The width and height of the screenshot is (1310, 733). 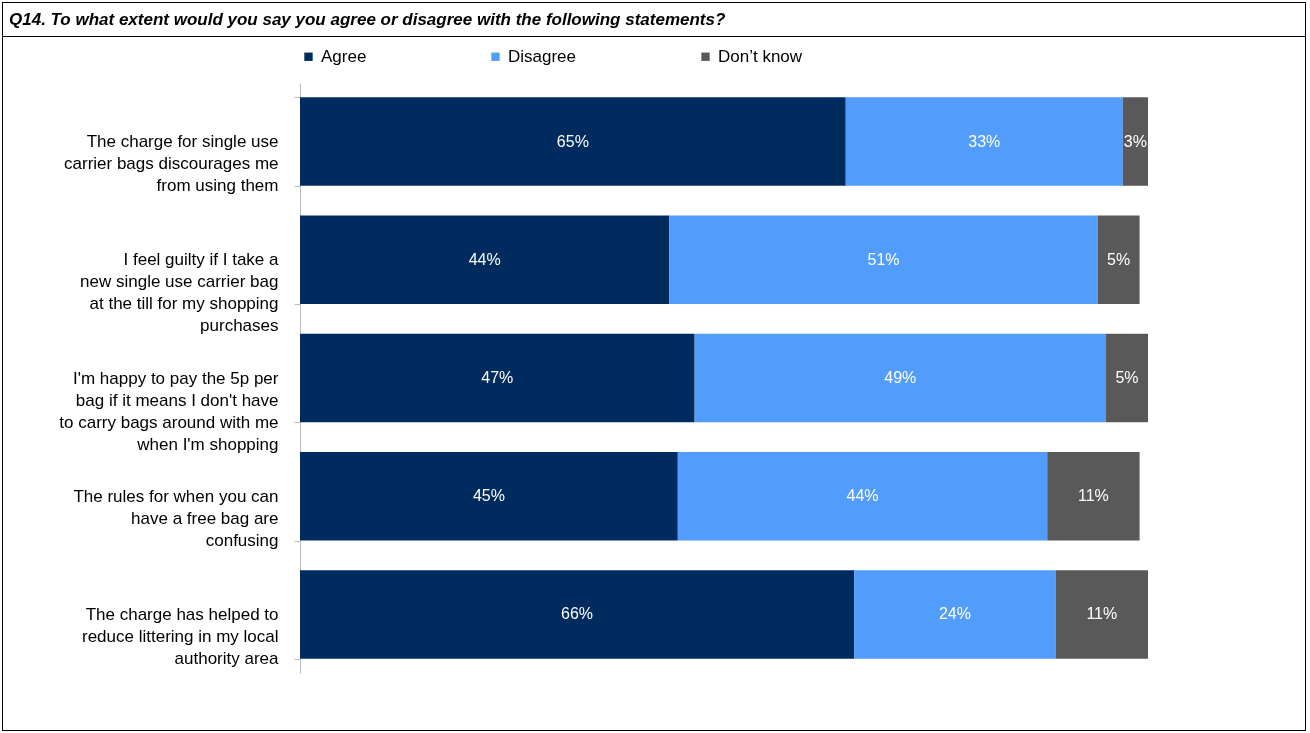 What do you see at coordinates (180, 293) in the screenshot?
I see `y-tick-label: I feel guilty if I take a new single use carrier bag at the till for my shopping purchases` at bounding box center [180, 293].